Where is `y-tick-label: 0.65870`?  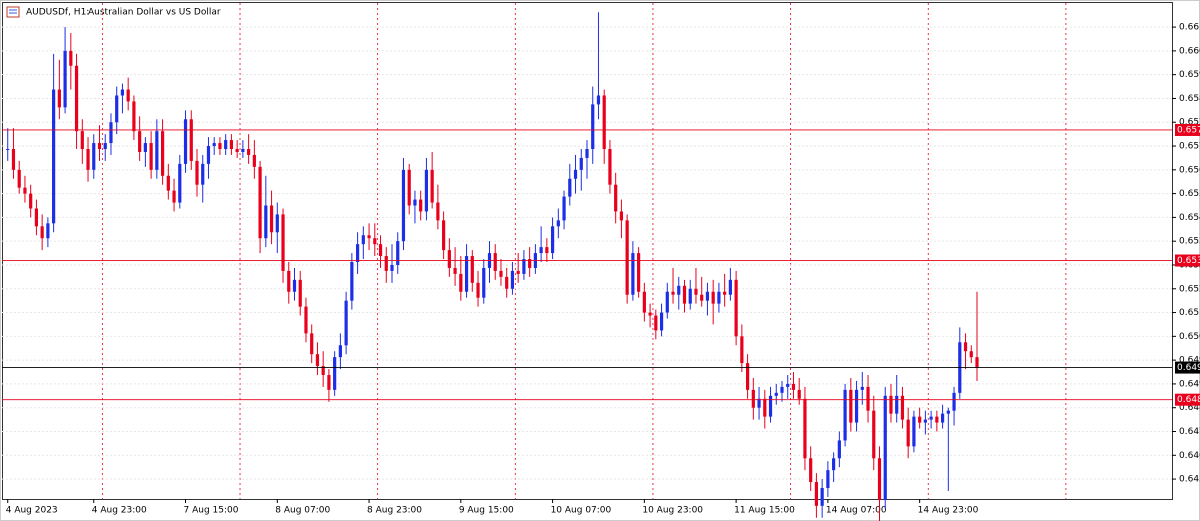
y-tick-label: 0.65870 is located at coordinates (1189, 99).